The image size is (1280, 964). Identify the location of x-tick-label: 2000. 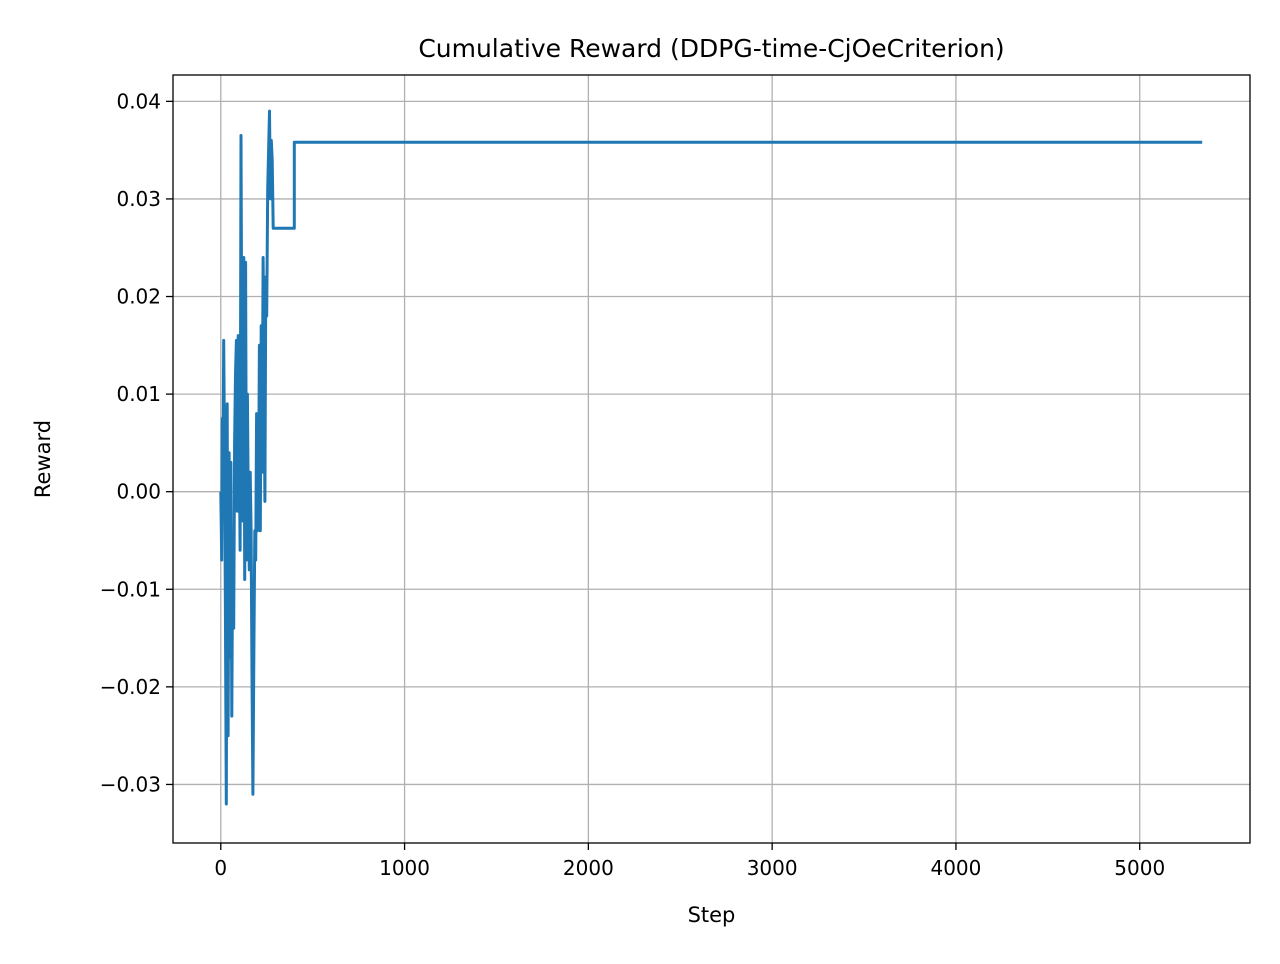
(588, 868).